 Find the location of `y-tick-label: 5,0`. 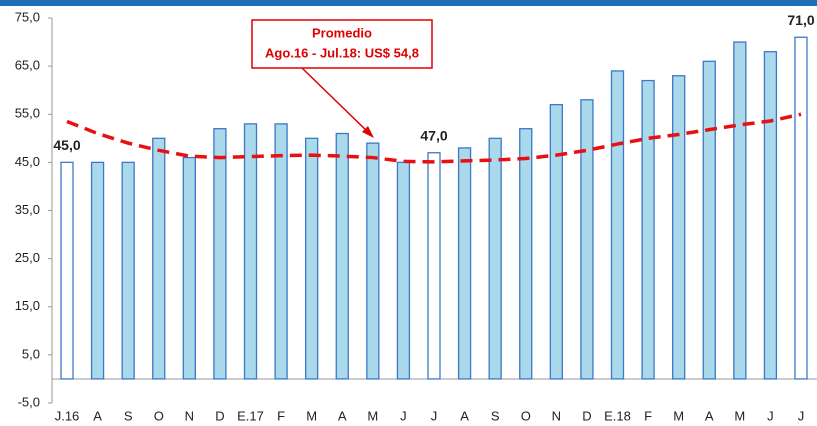

y-tick-label: 5,0 is located at coordinates (31, 353).